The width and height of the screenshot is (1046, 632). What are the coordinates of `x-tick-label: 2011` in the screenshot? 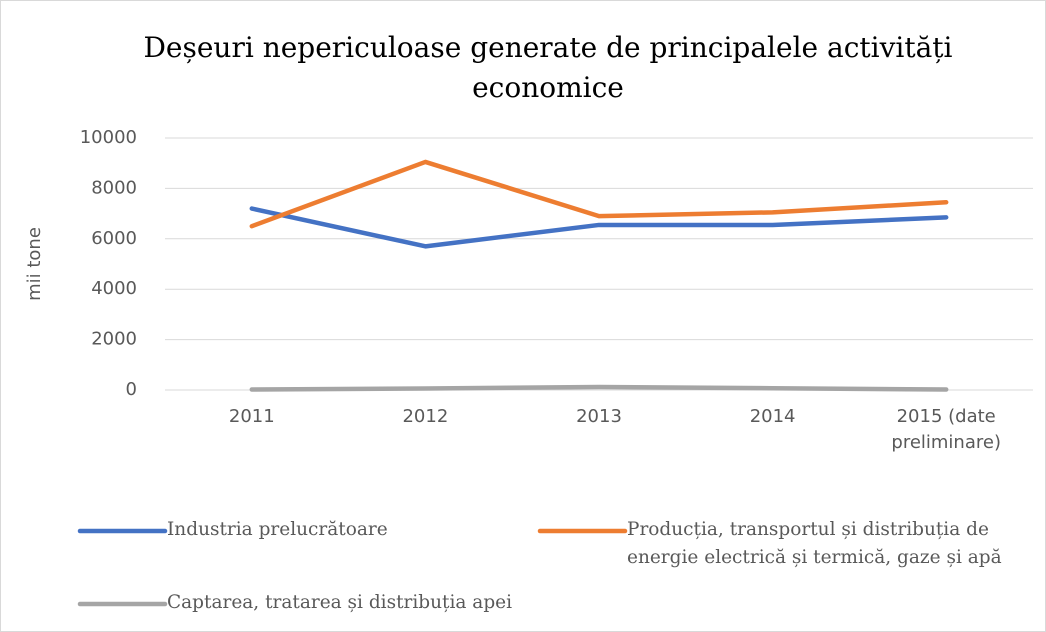 It's located at (251, 416).